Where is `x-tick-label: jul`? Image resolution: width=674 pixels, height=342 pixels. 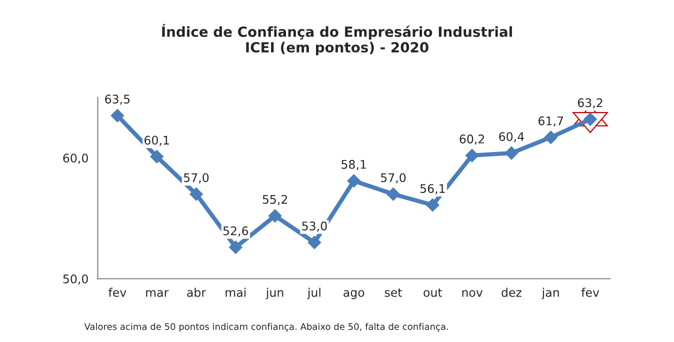
x-tick-label: jul is located at coordinates (313, 294).